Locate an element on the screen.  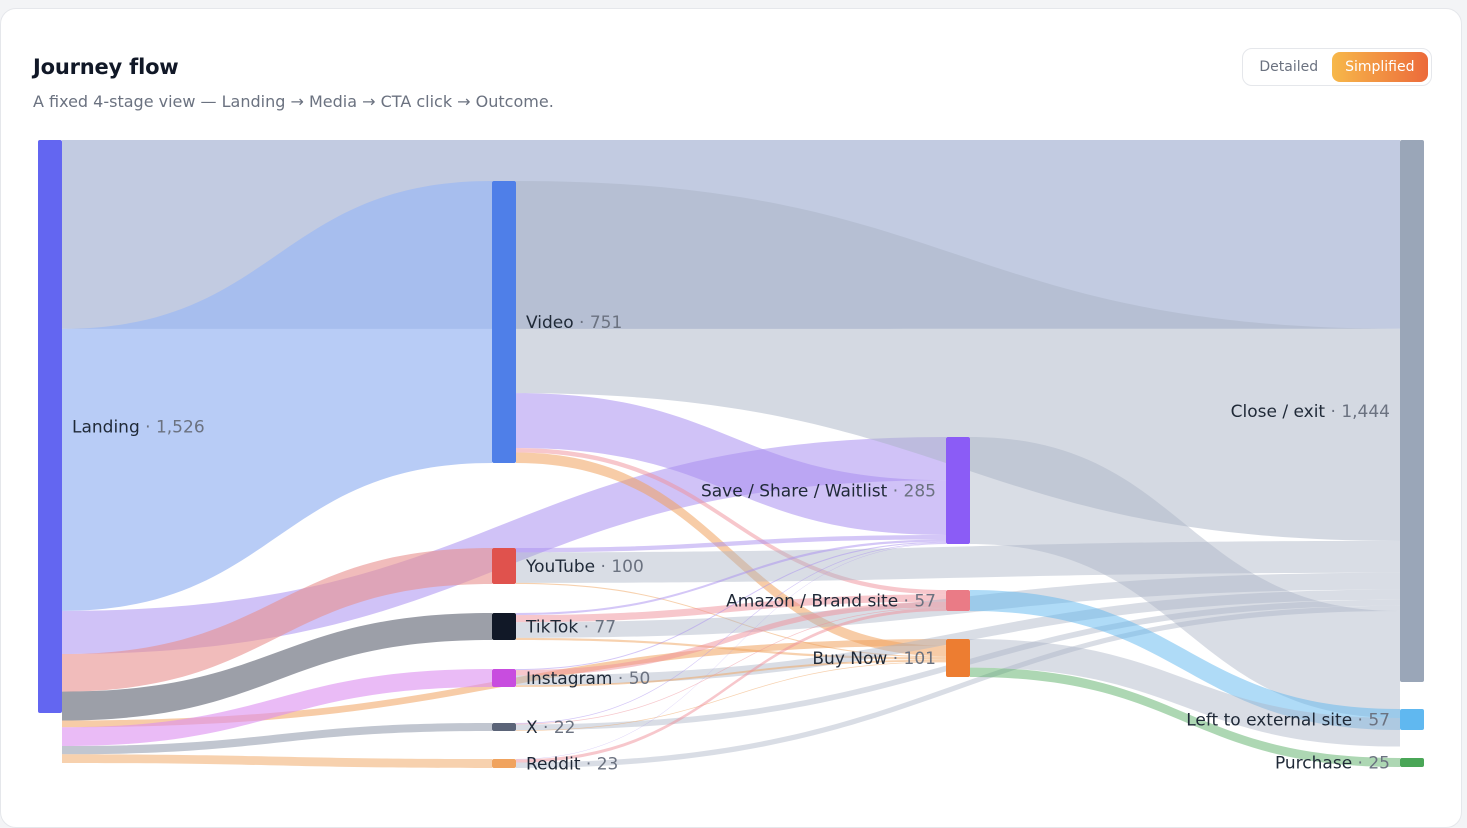
node-name-tiktok: TikTok is located at coordinates (551, 628).